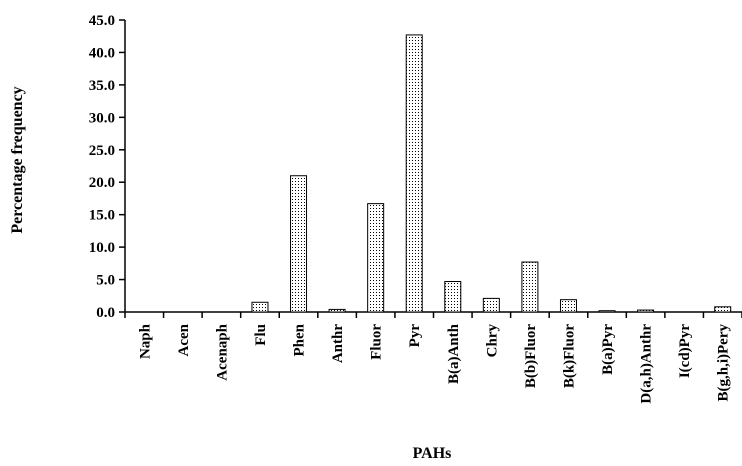 This screenshot has width=742, height=466. Describe the element at coordinates (184, 339) in the screenshot. I see `x-category-label: Acen` at that location.